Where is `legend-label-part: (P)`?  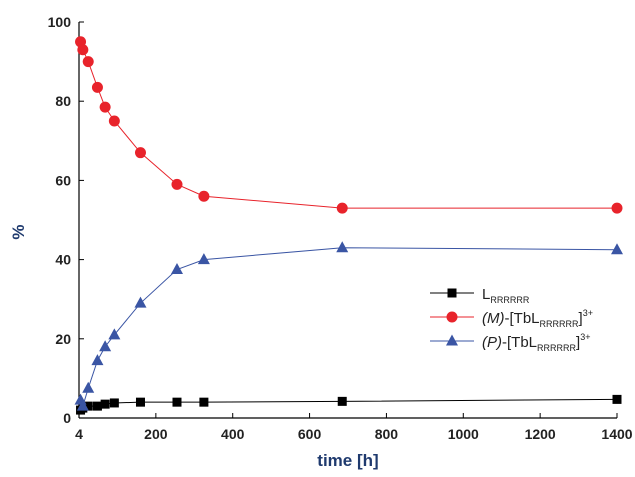
legend-label-part: (P) is located at coordinates (492, 342).